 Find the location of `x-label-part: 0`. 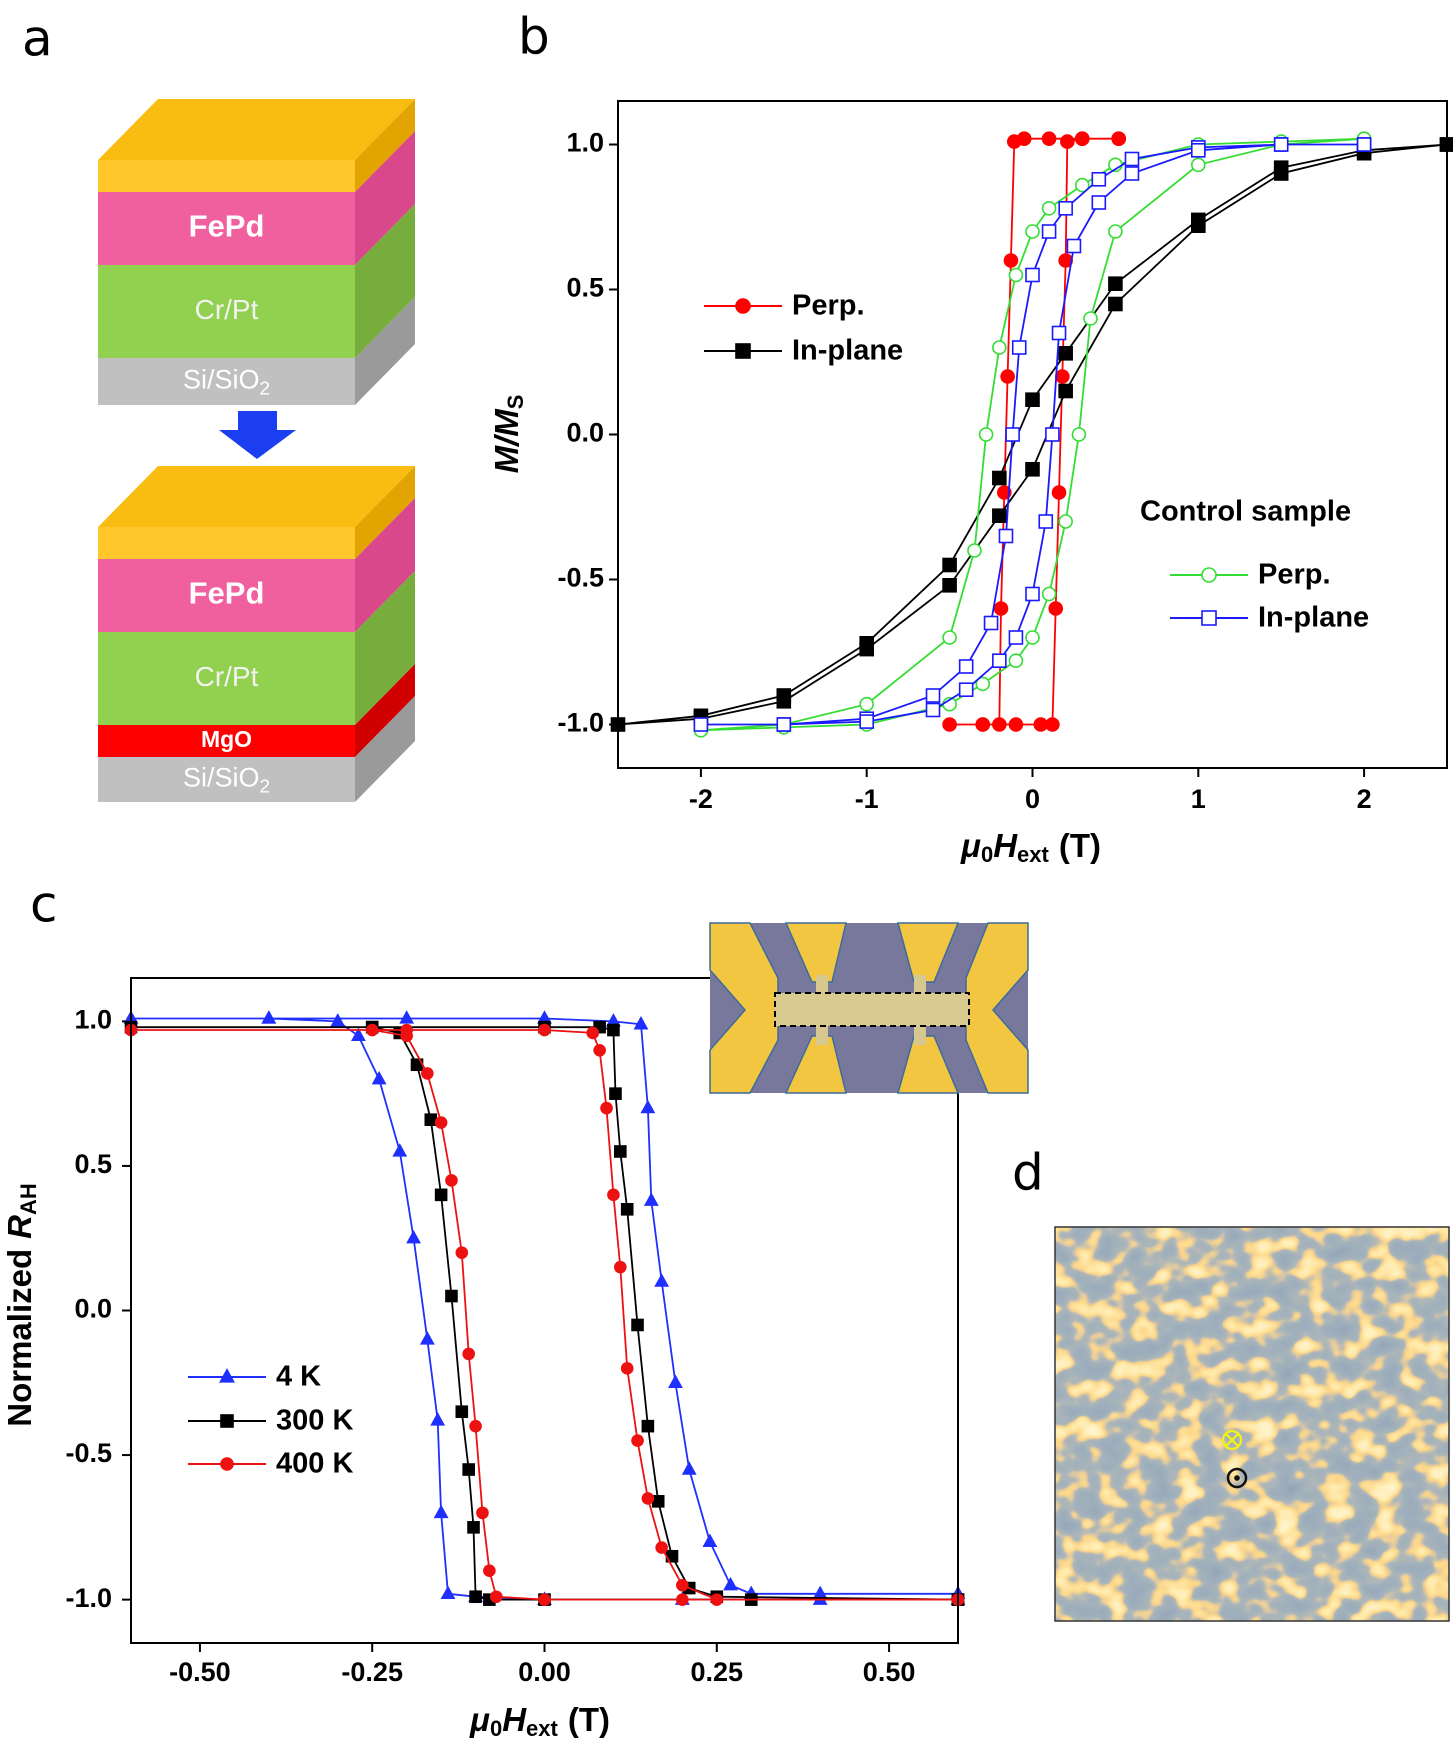

x-label-part: 0 is located at coordinates (496, 1728).